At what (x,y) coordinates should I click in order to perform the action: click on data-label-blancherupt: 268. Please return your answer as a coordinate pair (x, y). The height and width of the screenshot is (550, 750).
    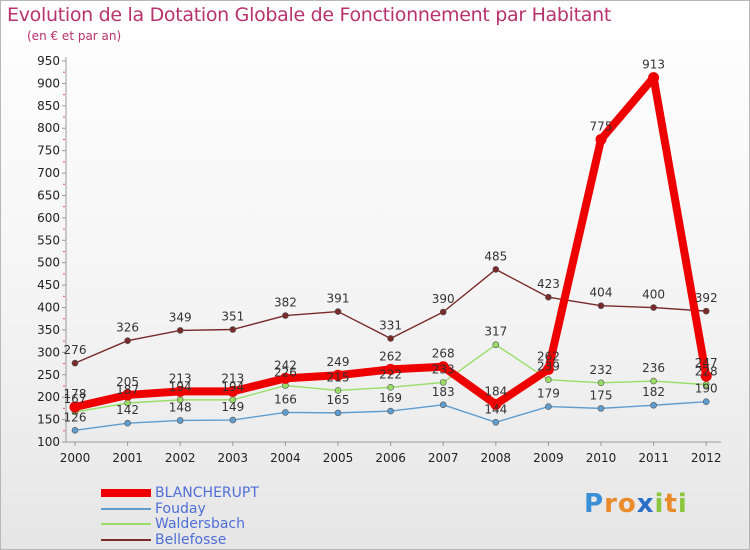
    Looking at the image, I should click on (443, 354).